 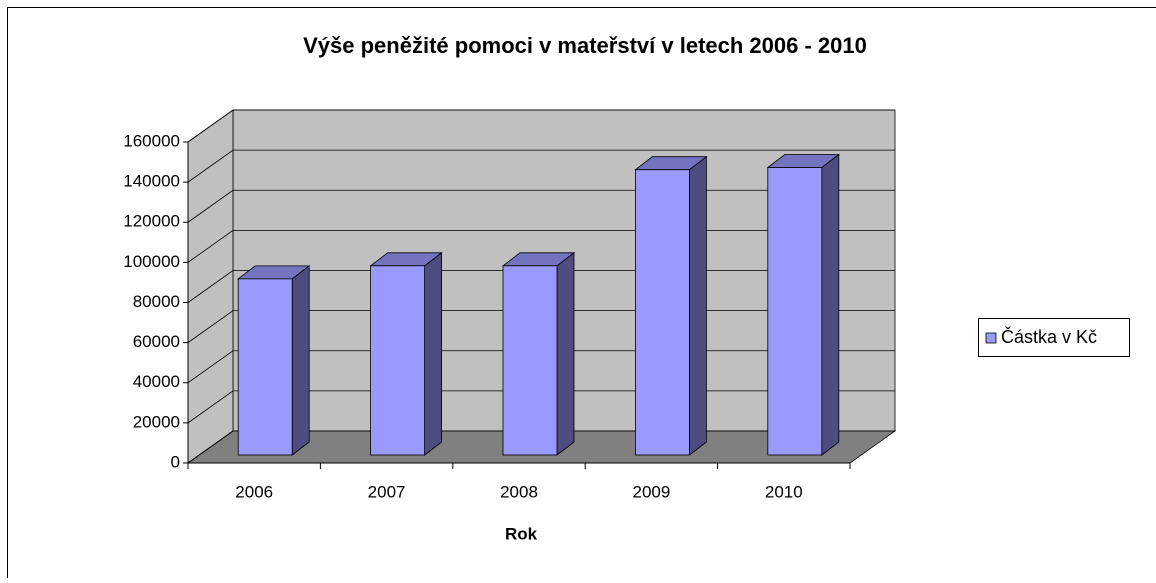 What do you see at coordinates (387, 491) in the screenshot?
I see `x-tick-label: 2007` at bounding box center [387, 491].